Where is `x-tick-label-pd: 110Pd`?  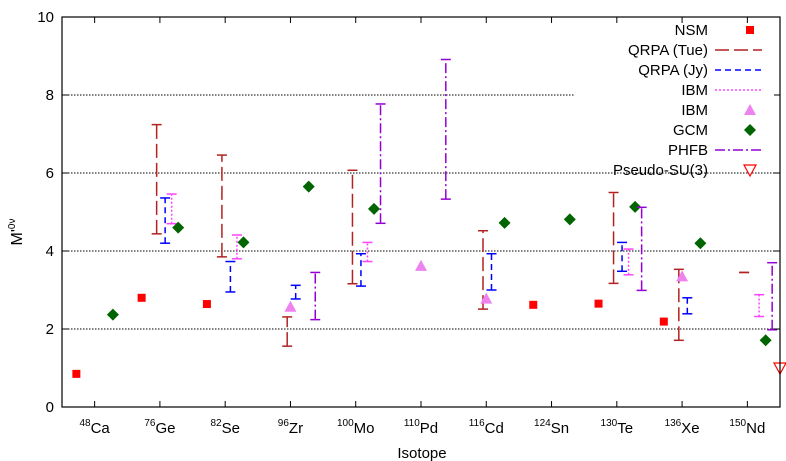 x-tick-label-pd: 110Pd is located at coordinates (421, 427).